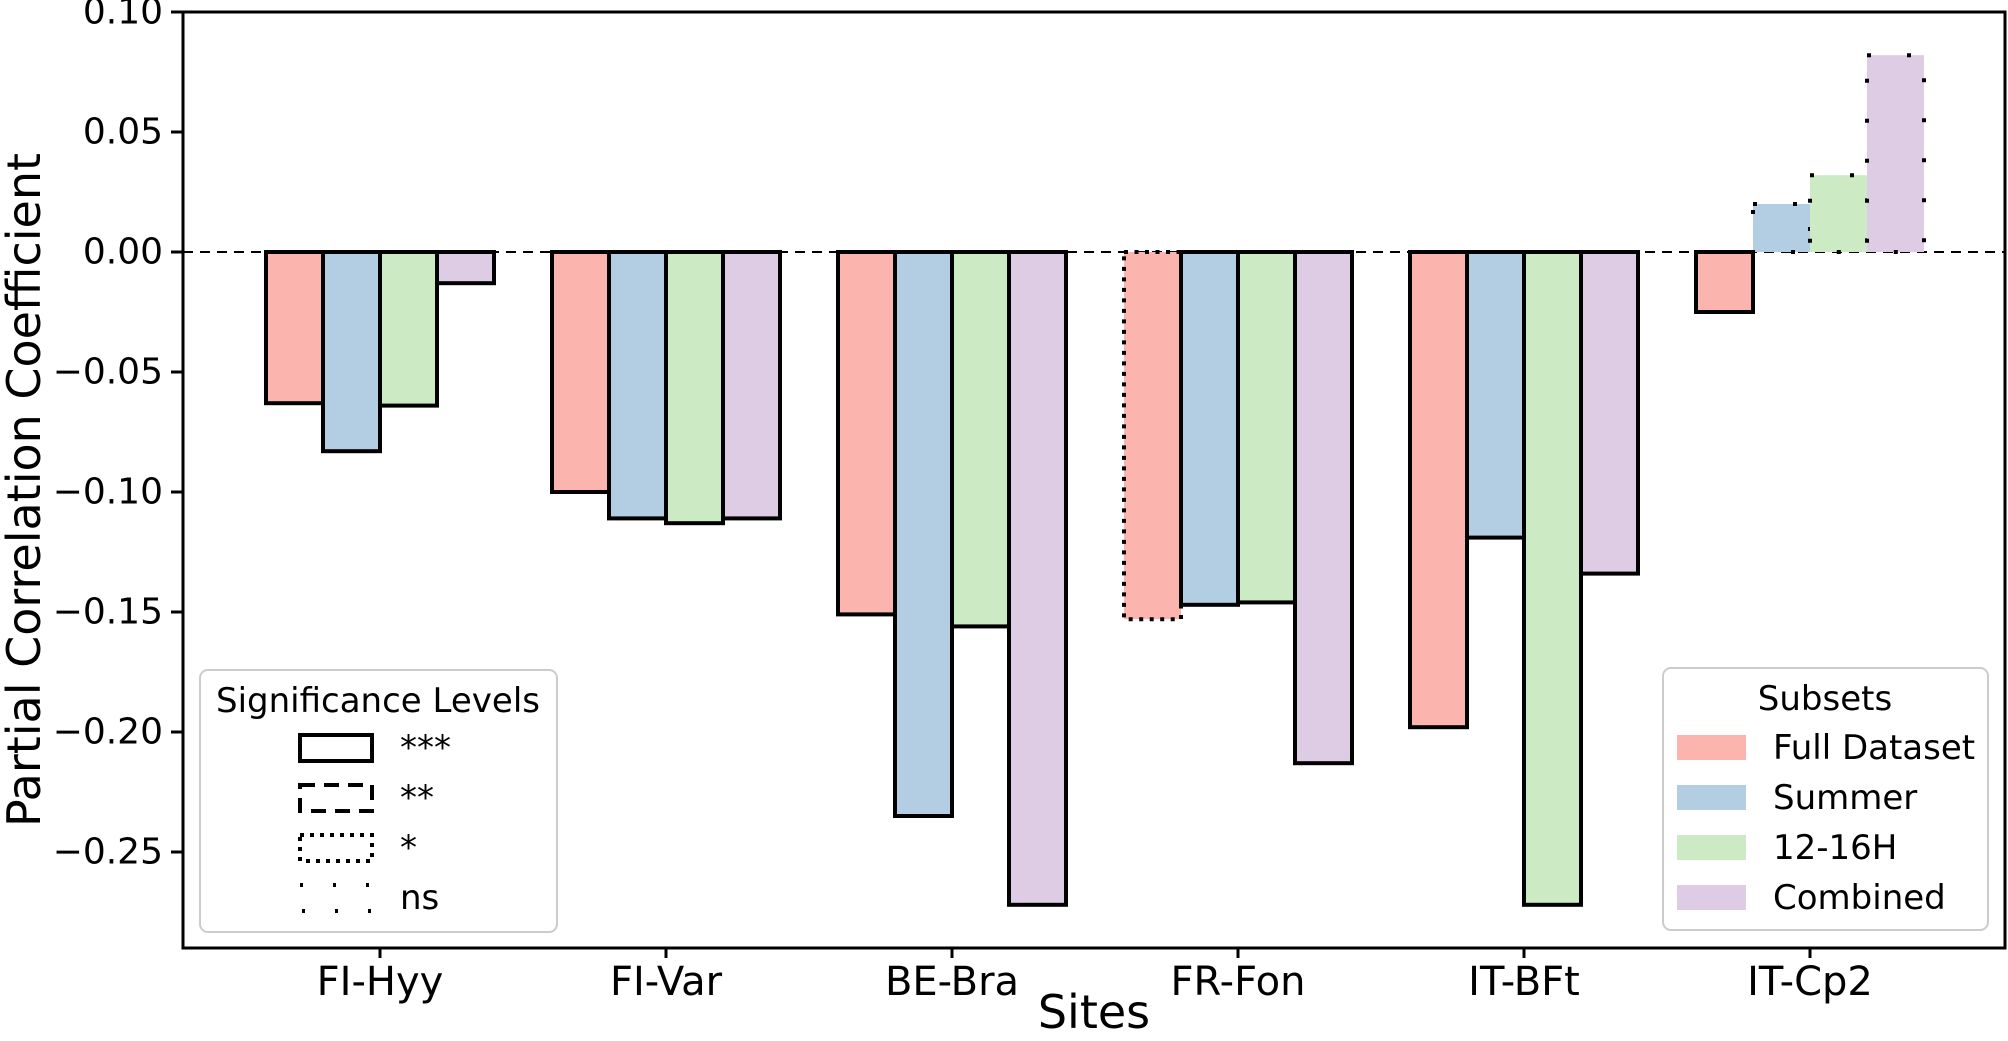 Image resolution: width=2008 pixels, height=1041 pixels. I want to click on sig-dotted-label: *, so click(408, 848).